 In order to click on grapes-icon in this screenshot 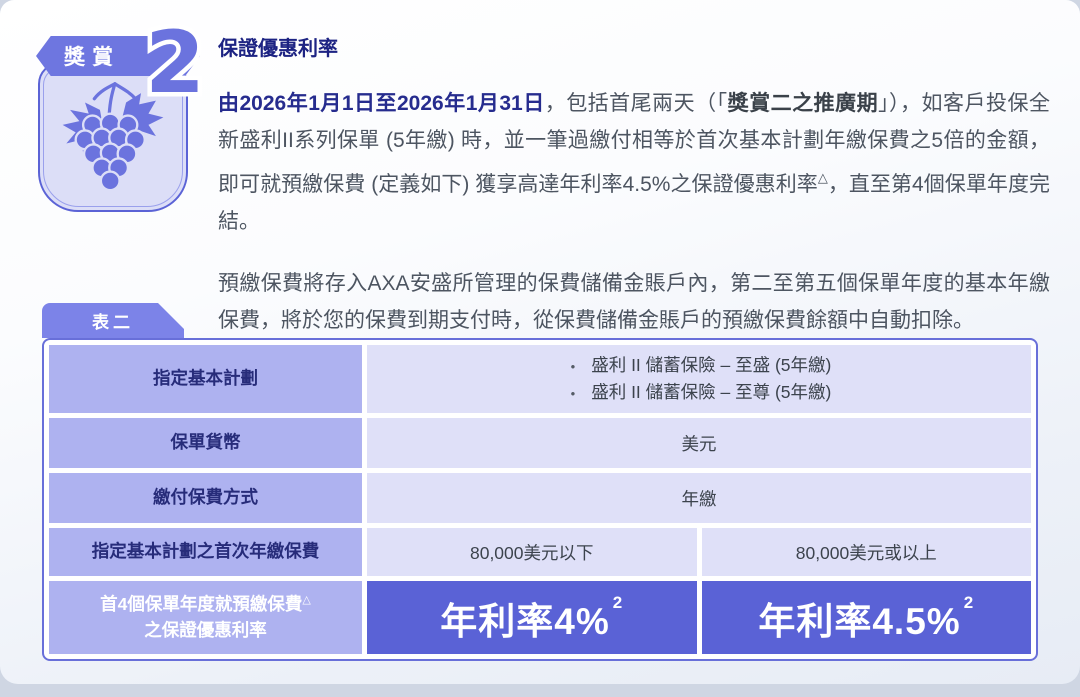, I will do `click(113, 137)`.